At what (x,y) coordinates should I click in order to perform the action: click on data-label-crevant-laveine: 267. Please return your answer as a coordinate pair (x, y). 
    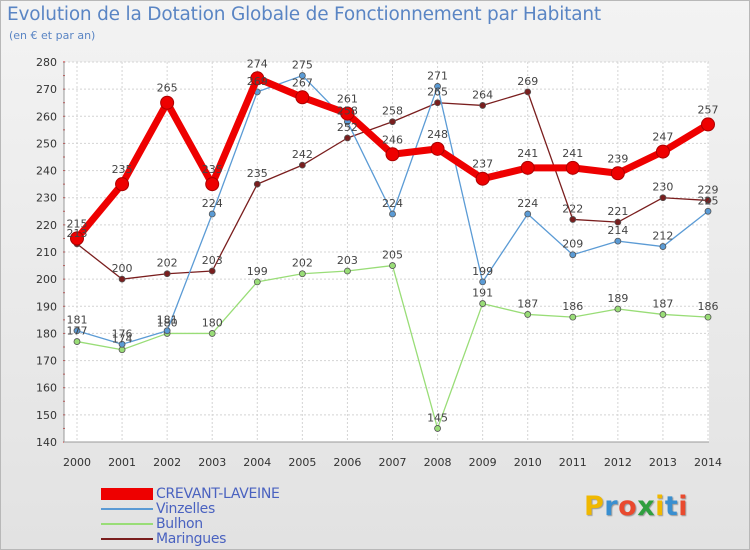
    Looking at the image, I should click on (302, 82).